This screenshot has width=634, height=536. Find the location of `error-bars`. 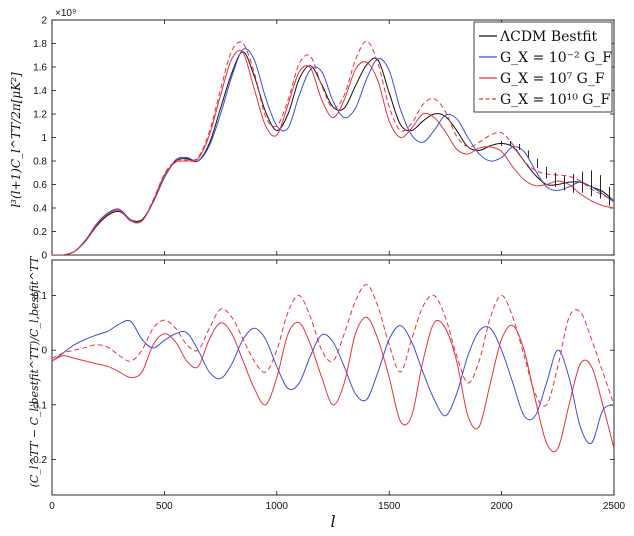

error-bars is located at coordinates (555, 173).